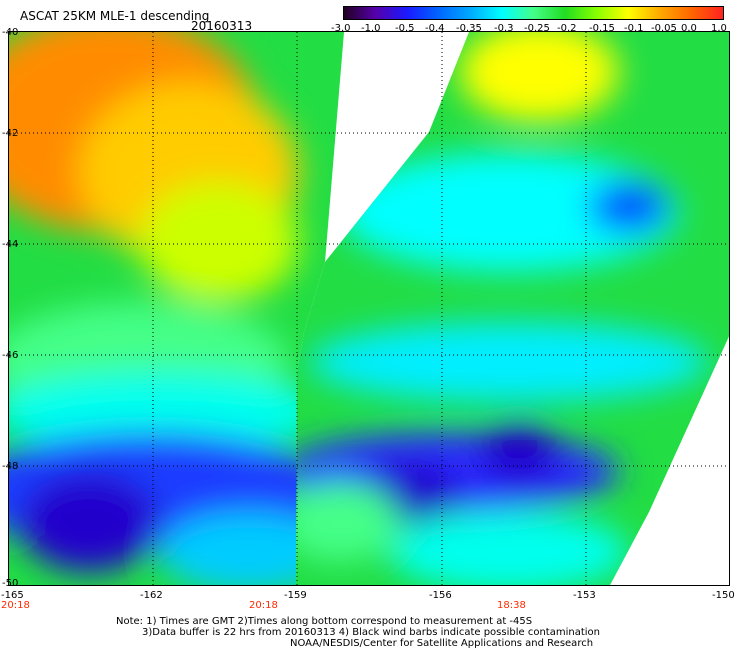 The width and height of the screenshot is (740, 650). What do you see at coordinates (440, 595) in the screenshot?
I see `lon-label: -156` at bounding box center [440, 595].